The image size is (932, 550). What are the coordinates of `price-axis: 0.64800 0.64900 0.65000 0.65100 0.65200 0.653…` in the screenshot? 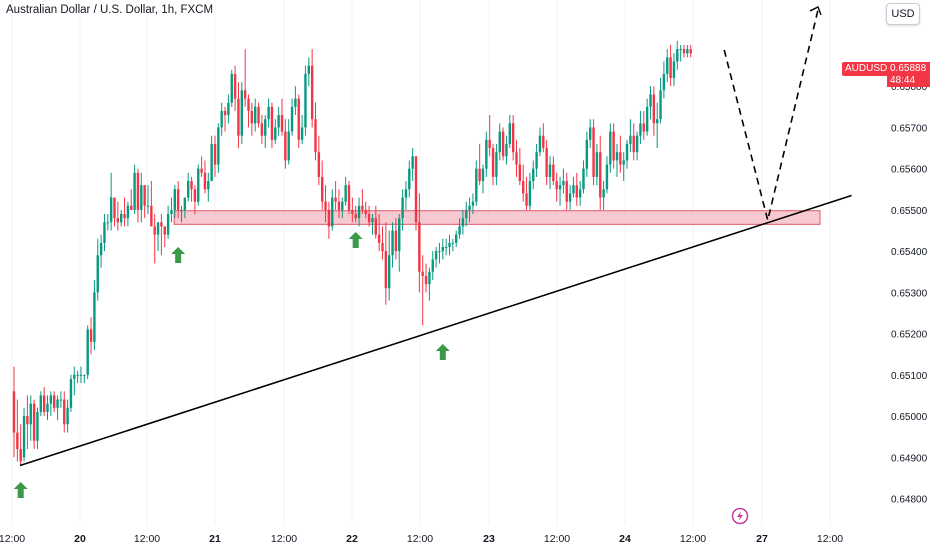 It's located at (909, 293).